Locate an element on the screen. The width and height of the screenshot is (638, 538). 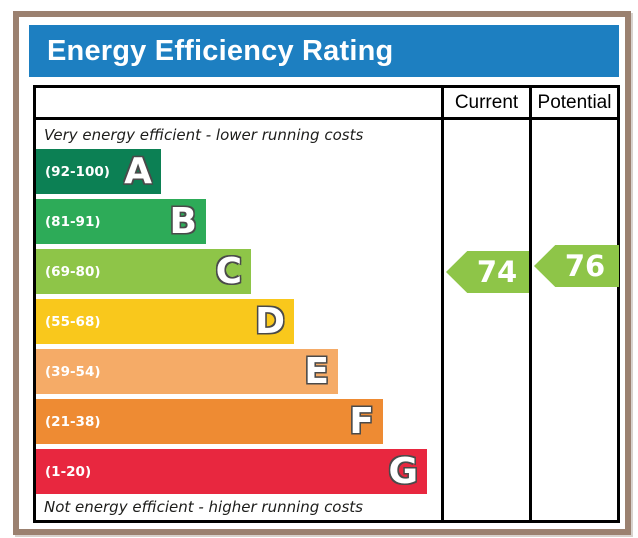
current-rating-value: 74 is located at coordinates (497, 272).